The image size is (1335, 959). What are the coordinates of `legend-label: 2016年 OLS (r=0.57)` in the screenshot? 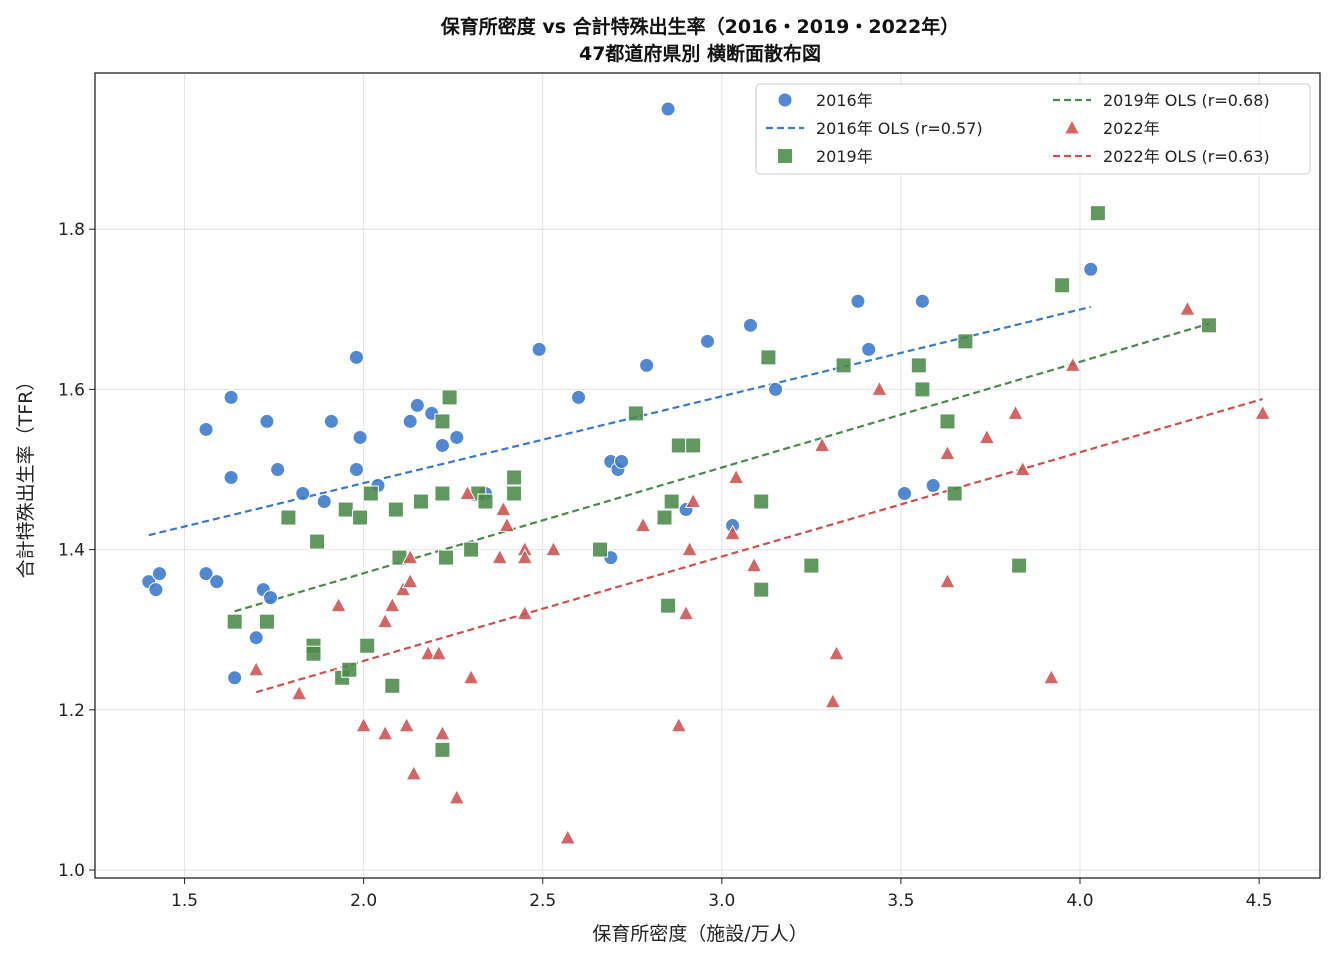 It's located at (899, 128).